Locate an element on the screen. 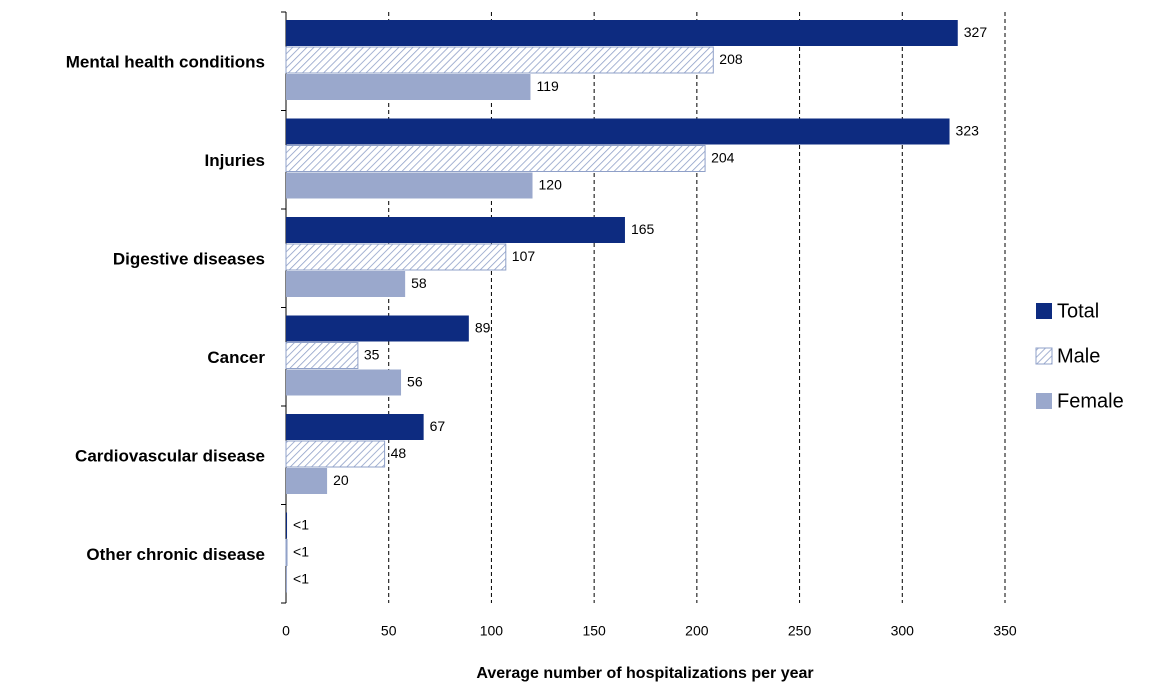 This screenshot has width=1155, height=688. x-tick-label: 50 is located at coordinates (389, 631).